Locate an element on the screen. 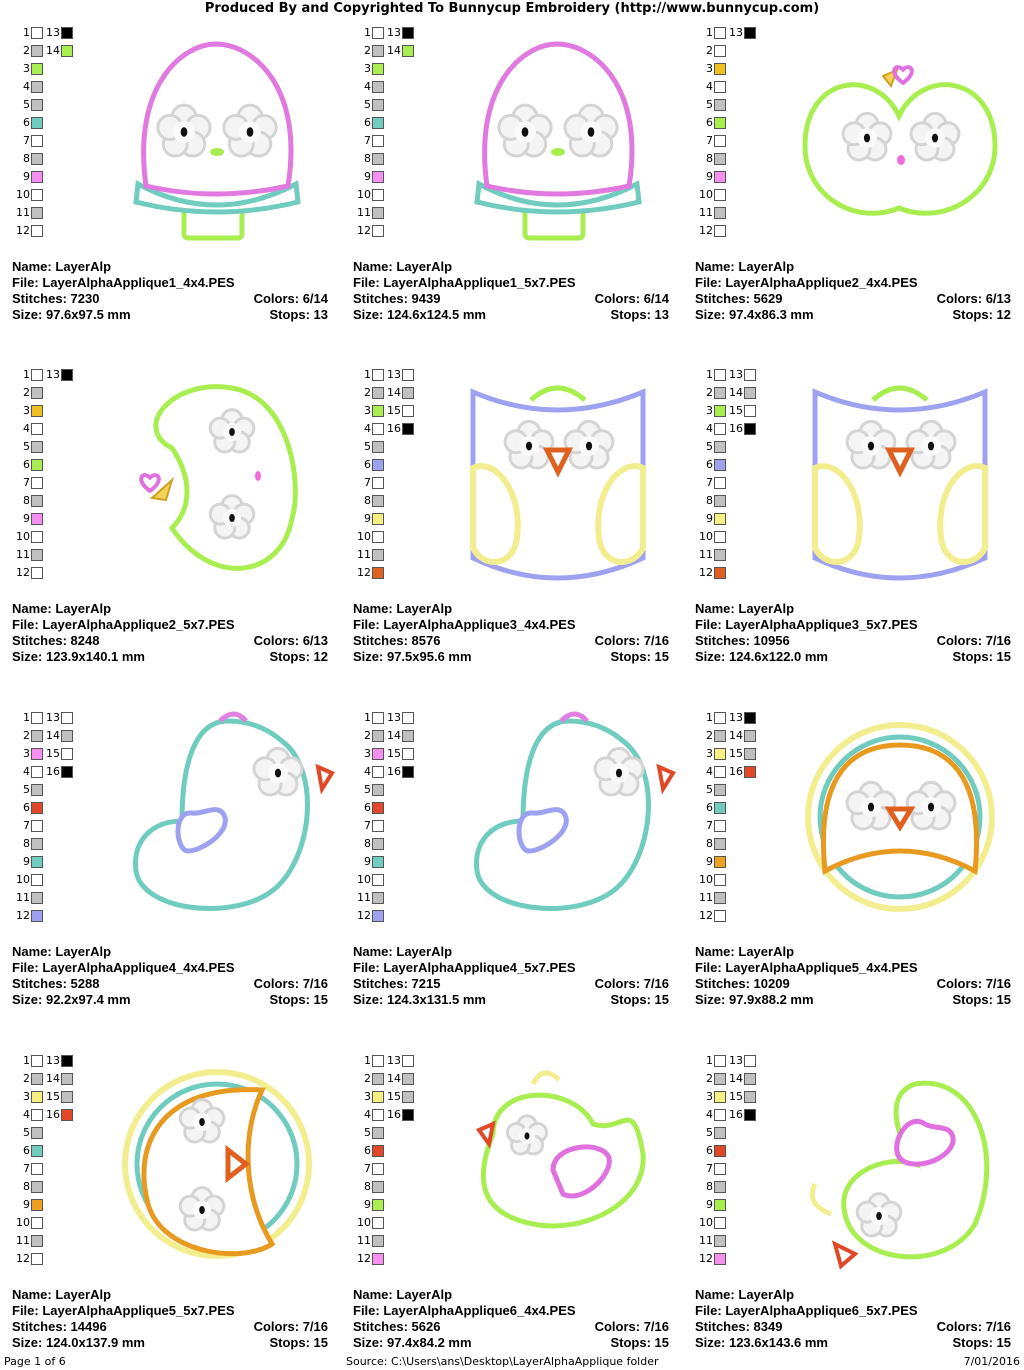 This screenshot has height=1370, width=1024. heart-icon is located at coordinates (150, 483).